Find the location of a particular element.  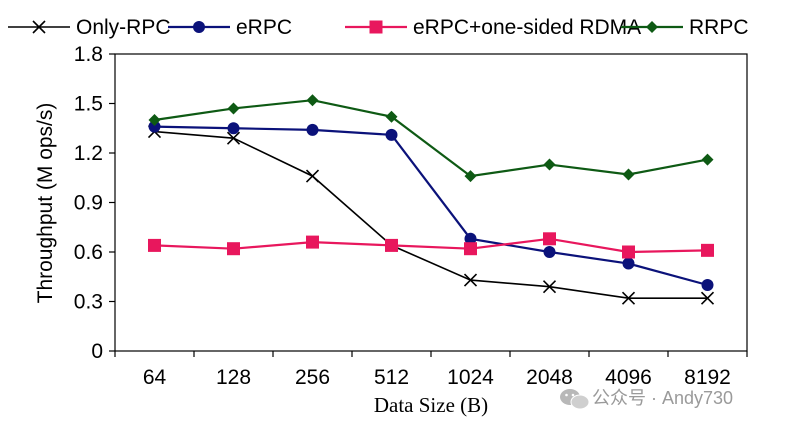

y-axis: 0 0.3 0.6 0.9 1.2 1.5 1.8 is located at coordinates (94, 203).